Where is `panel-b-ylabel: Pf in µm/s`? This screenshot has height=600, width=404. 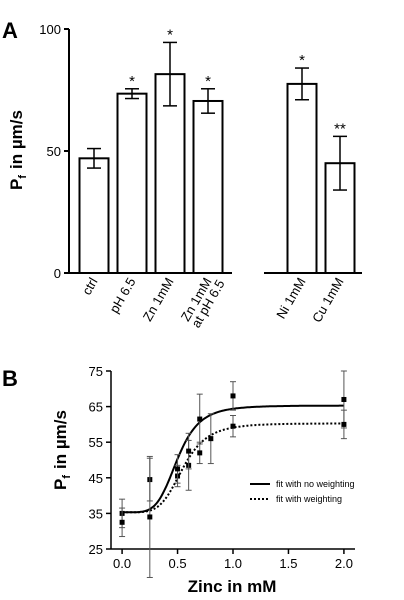 panel-b-ylabel: Pf in µm/s is located at coordinates (62, 450).